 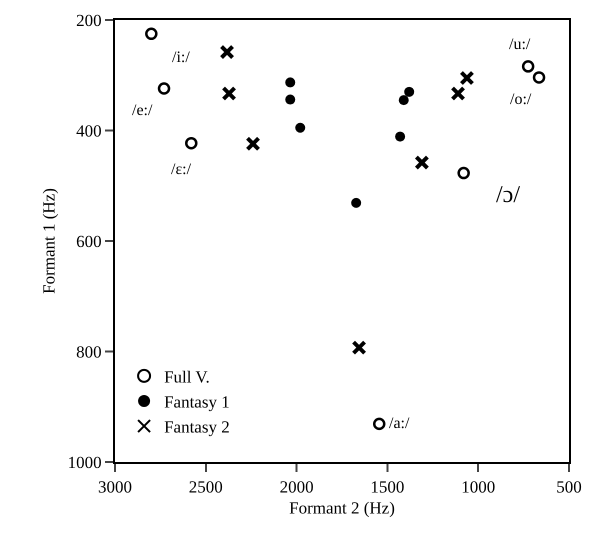 What do you see at coordinates (89, 241) in the screenshot?
I see `y-tick-label: 600` at bounding box center [89, 241].